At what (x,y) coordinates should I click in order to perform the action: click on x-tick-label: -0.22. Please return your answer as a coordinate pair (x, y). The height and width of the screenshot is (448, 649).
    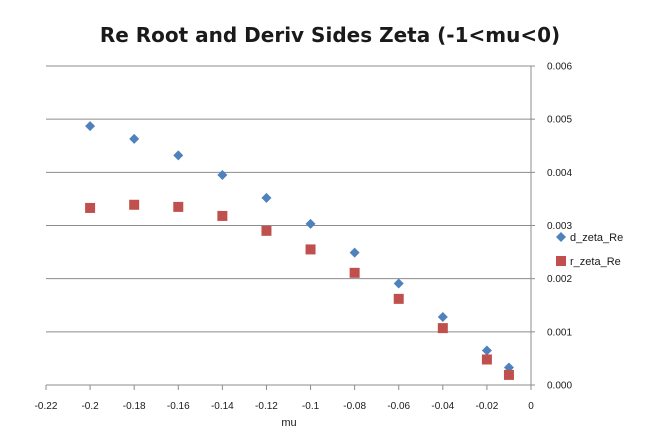
    Looking at the image, I should click on (46, 406).